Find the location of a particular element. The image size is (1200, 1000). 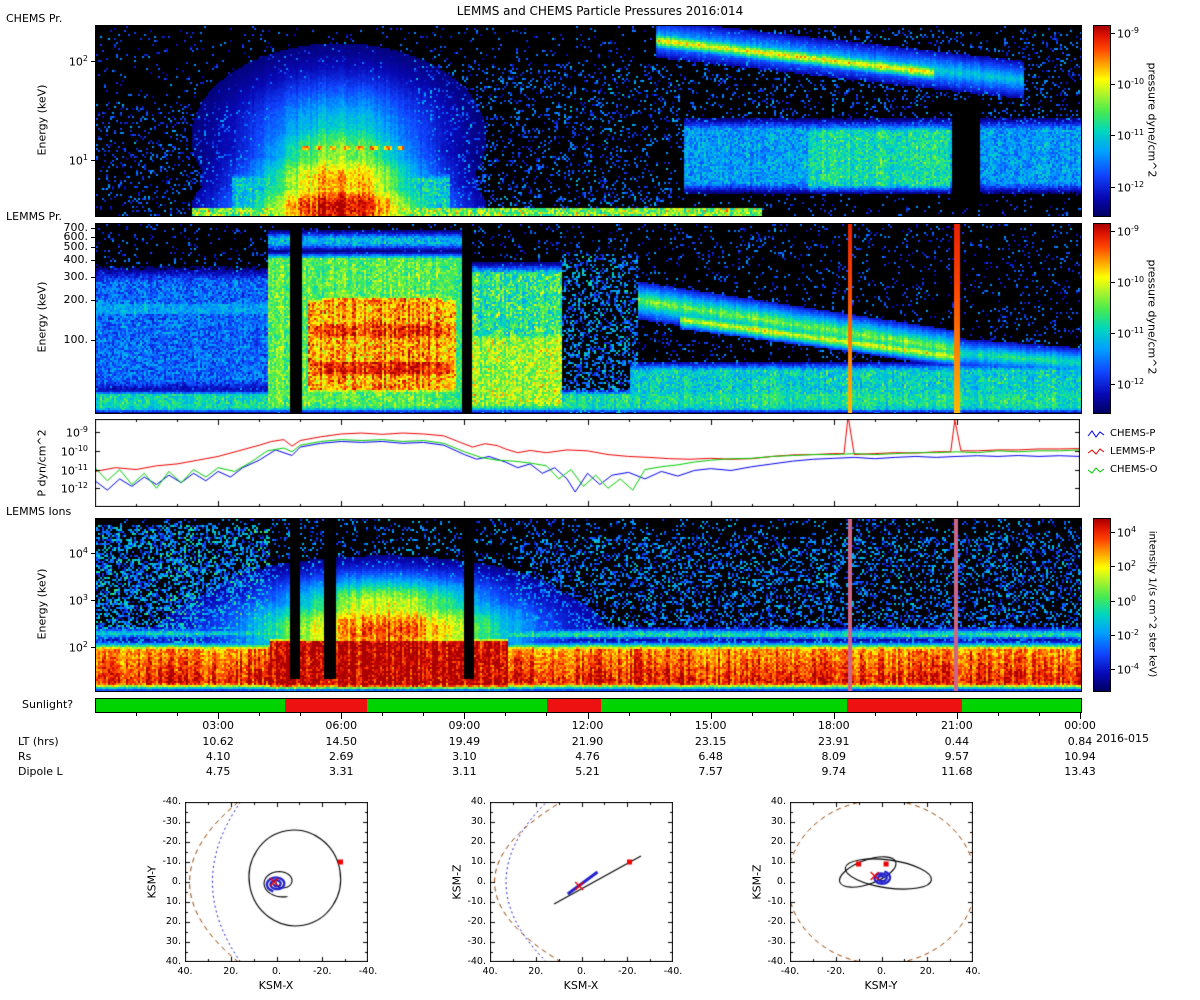

cb1-tick-label: 10⁻¹¹ is located at coordinates (1131, 136).